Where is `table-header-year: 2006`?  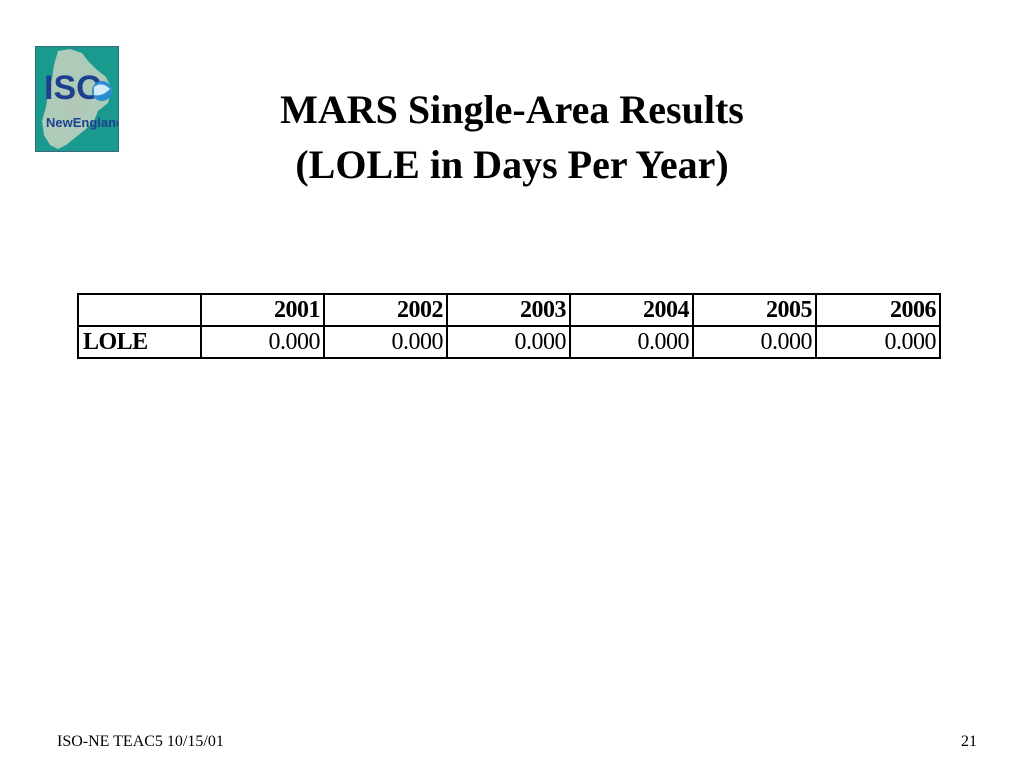
table-header-year: 2006 is located at coordinates (878, 310).